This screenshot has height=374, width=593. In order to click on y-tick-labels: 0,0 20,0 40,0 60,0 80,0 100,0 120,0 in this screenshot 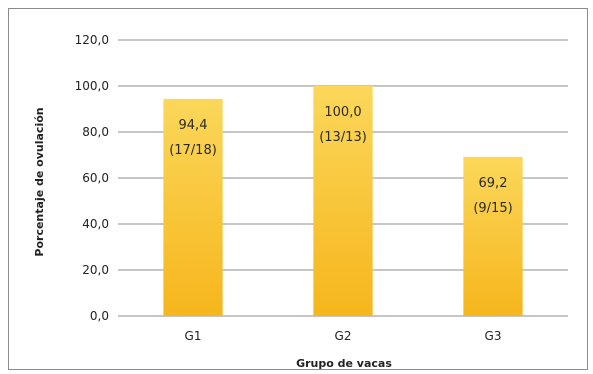, I will do `click(92, 178)`.